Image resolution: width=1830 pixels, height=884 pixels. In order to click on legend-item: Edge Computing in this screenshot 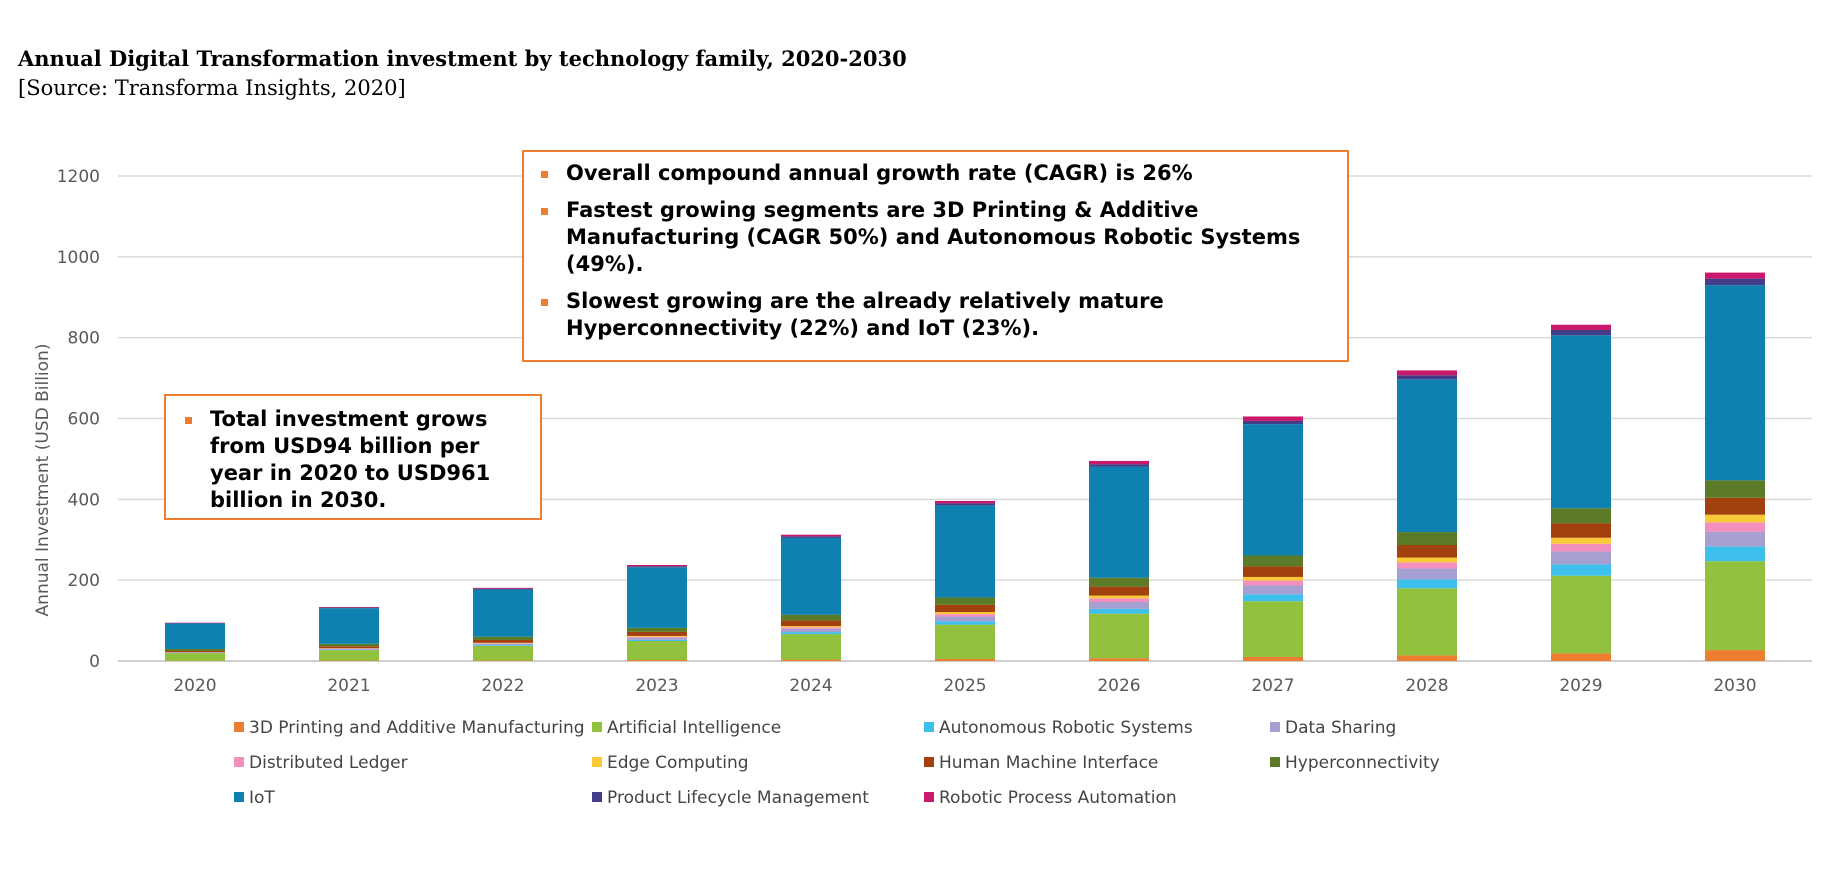, I will do `click(670, 763)`.